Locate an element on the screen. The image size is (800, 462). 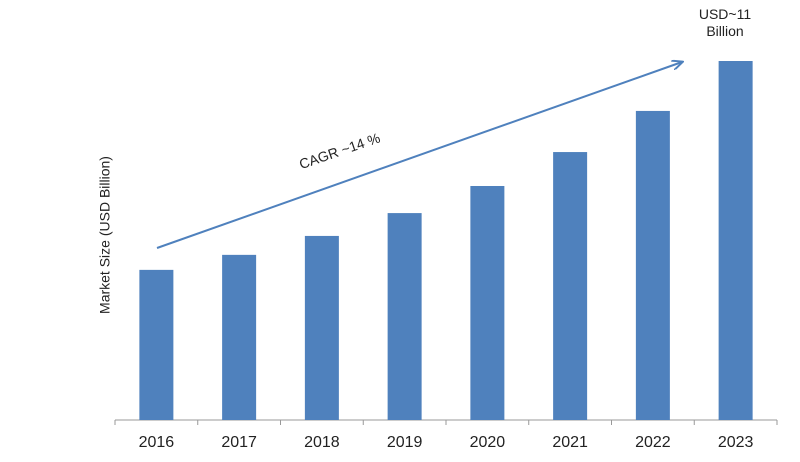
x-tick-label: 2021 is located at coordinates (570, 442).